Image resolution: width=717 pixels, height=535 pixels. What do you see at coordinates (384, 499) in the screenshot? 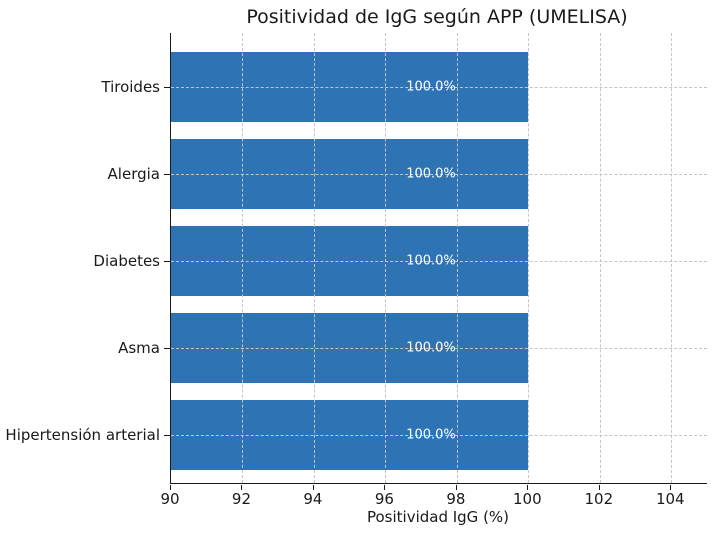
I see `x-tick-label-96: 96` at bounding box center [384, 499].